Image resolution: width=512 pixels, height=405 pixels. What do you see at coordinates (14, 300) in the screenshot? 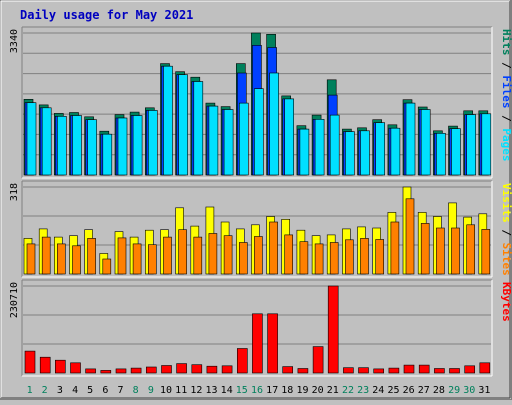
I see `y-axis-max-label: 230710` at bounding box center [14, 300].